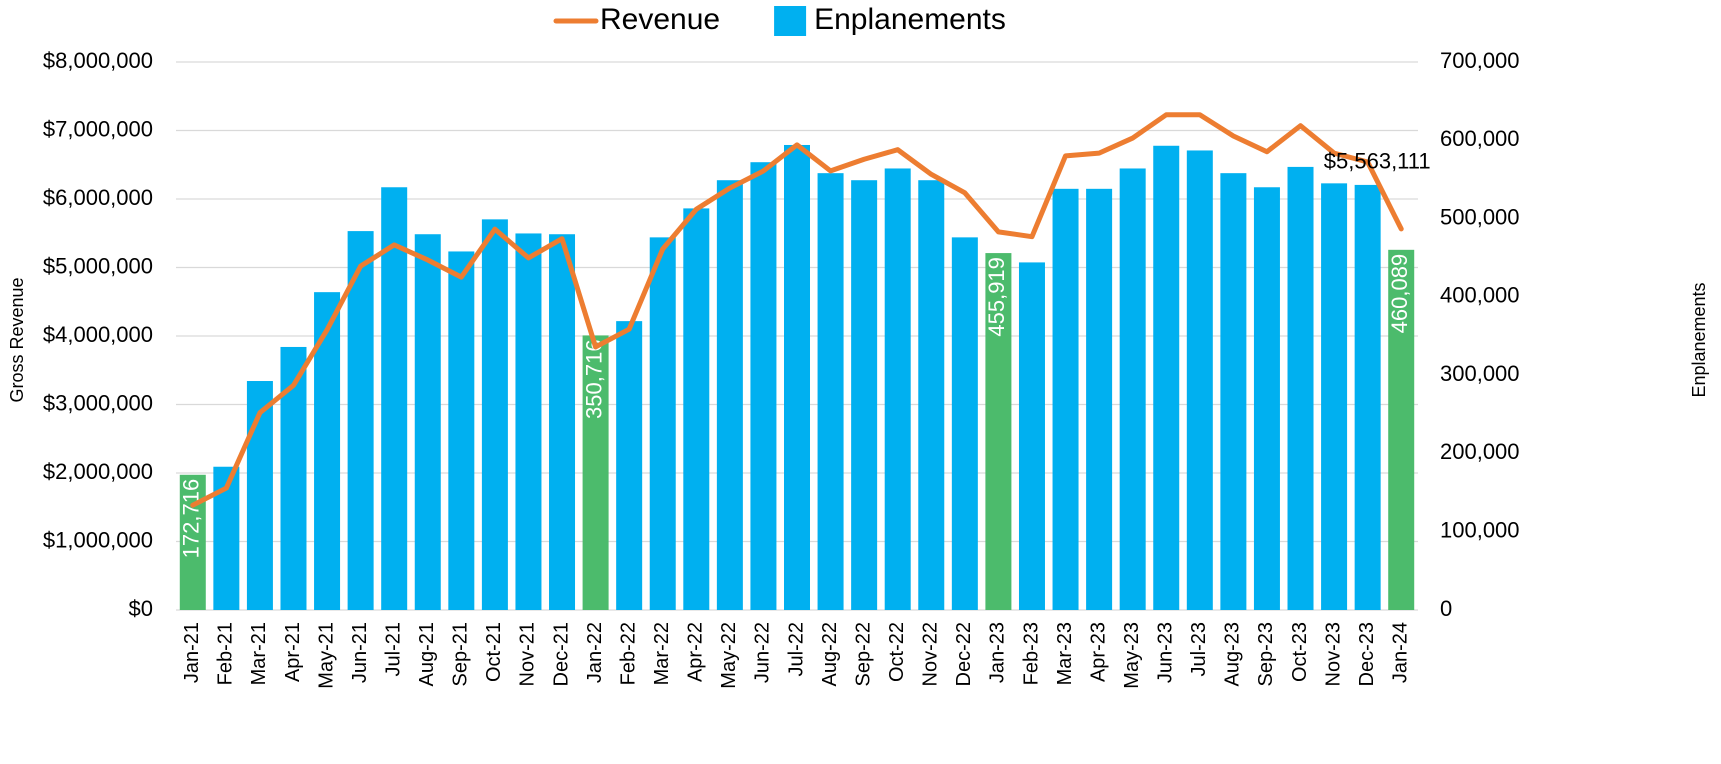  What do you see at coordinates (1377, 161) in the screenshot?
I see `line-value-label: $5,563,111` at bounding box center [1377, 161].